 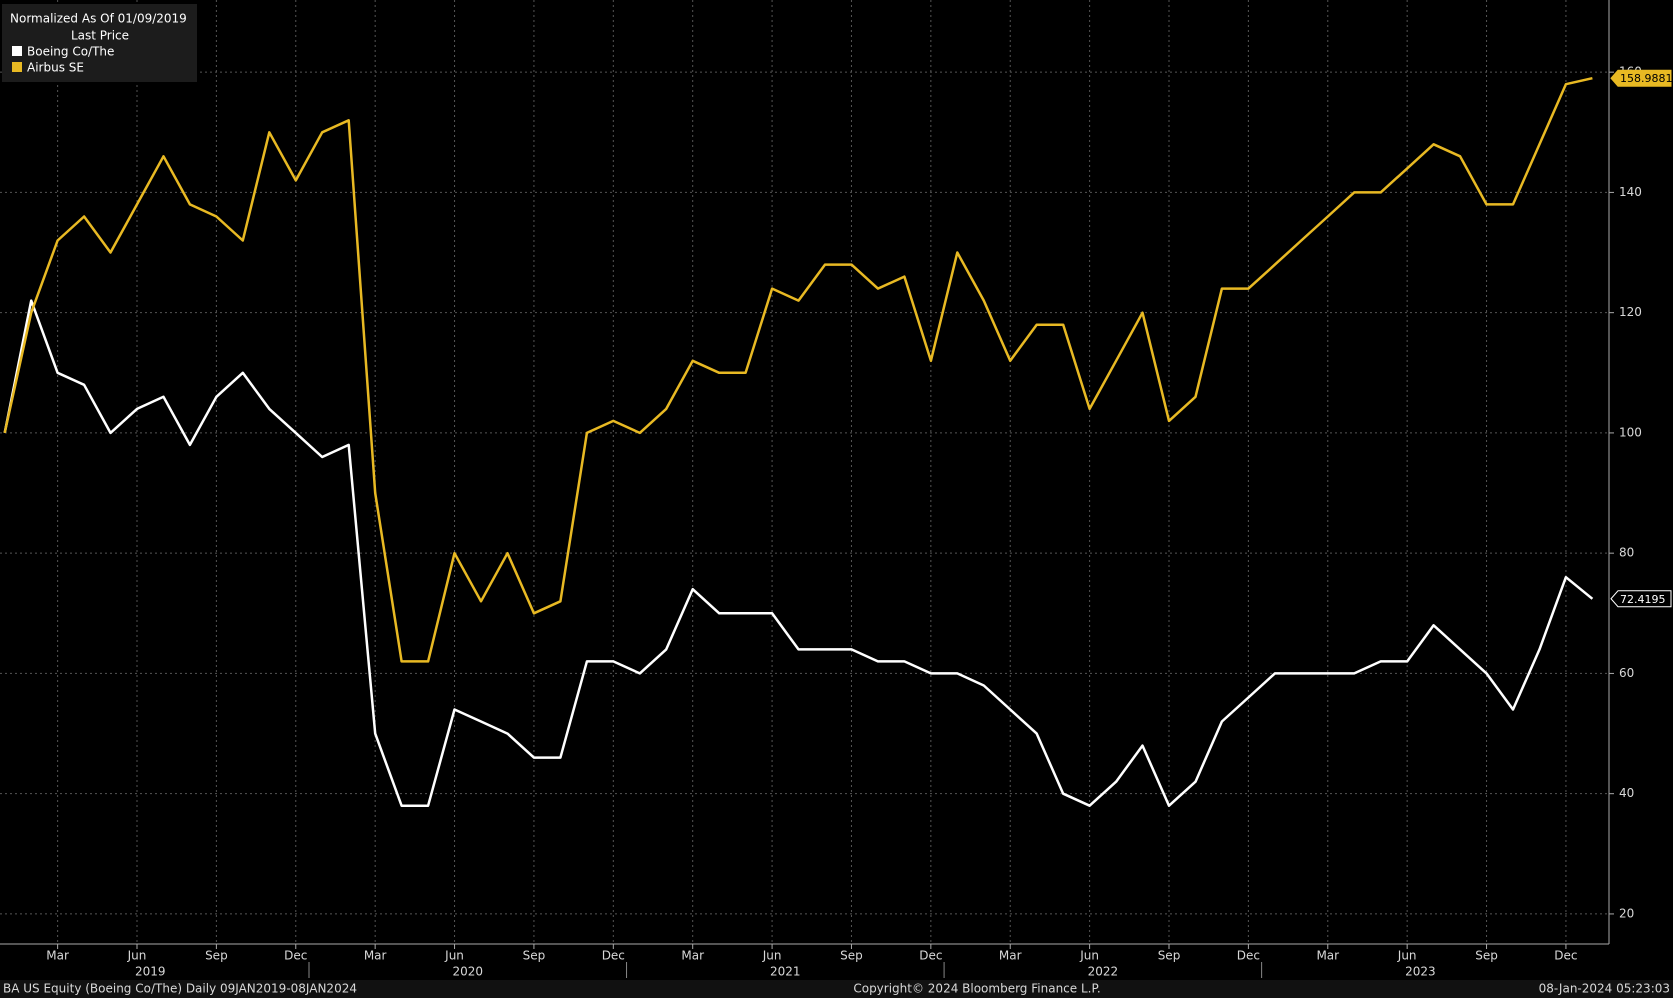 I want to click on last-value-label: 158.9881, so click(x=1646, y=78).